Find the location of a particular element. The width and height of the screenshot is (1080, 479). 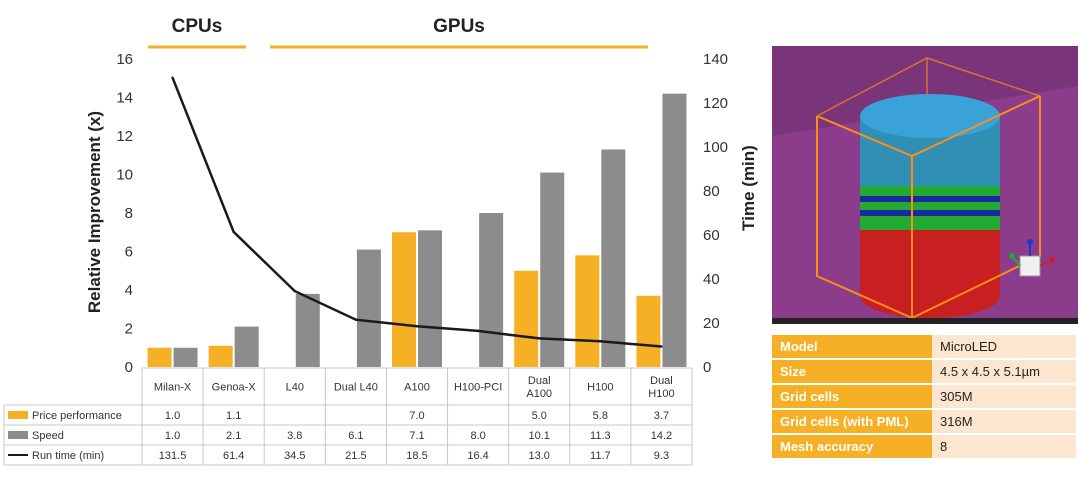

group-label-cpus: CPUs is located at coordinates (197, 26).